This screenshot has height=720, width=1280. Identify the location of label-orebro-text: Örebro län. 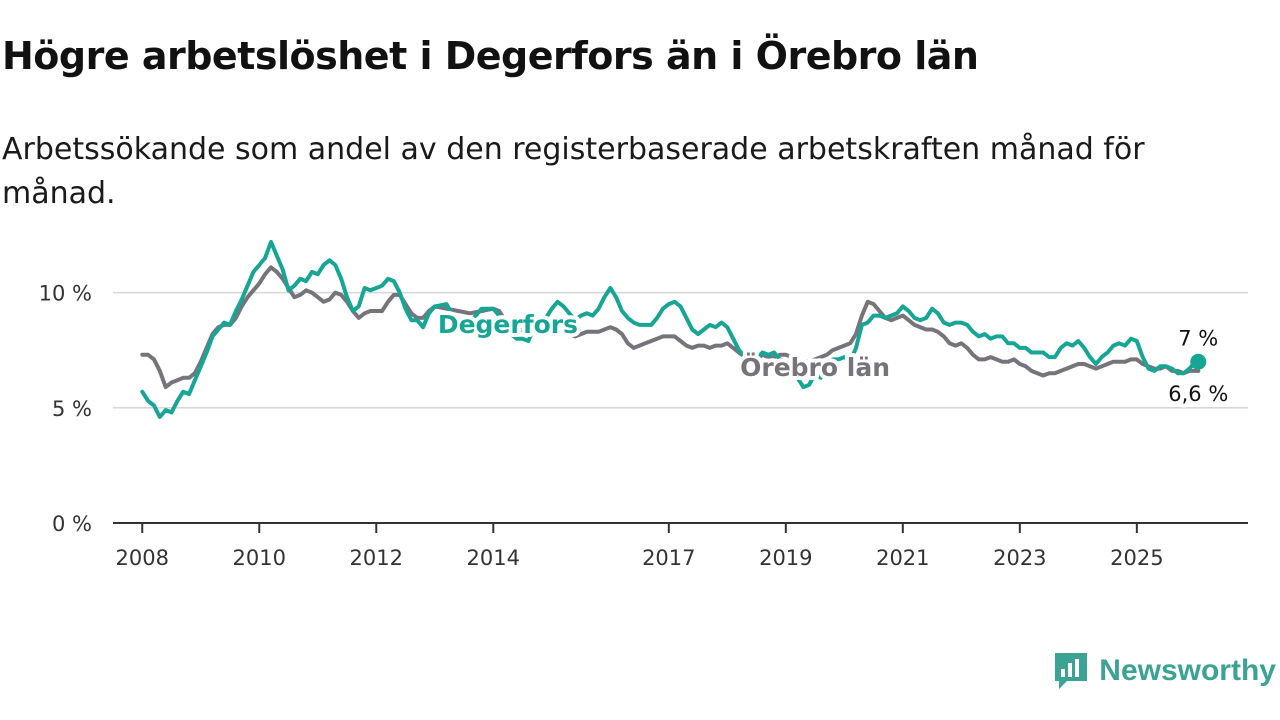
(815, 367).